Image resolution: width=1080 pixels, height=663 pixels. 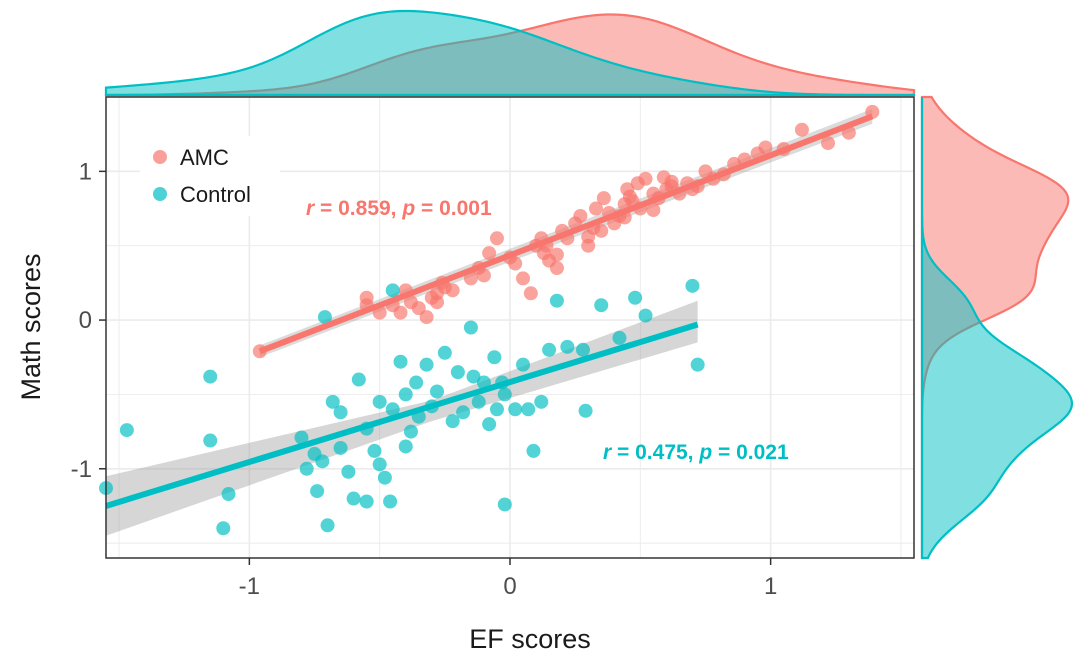 What do you see at coordinates (81, 469) in the screenshot?
I see `y-tick-label: -1` at bounding box center [81, 469].